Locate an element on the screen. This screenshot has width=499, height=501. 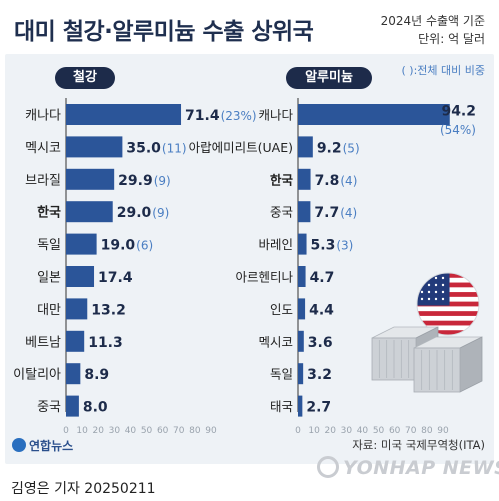
share-note: ( ):전체 대비 비중 is located at coordinates (443, 70).